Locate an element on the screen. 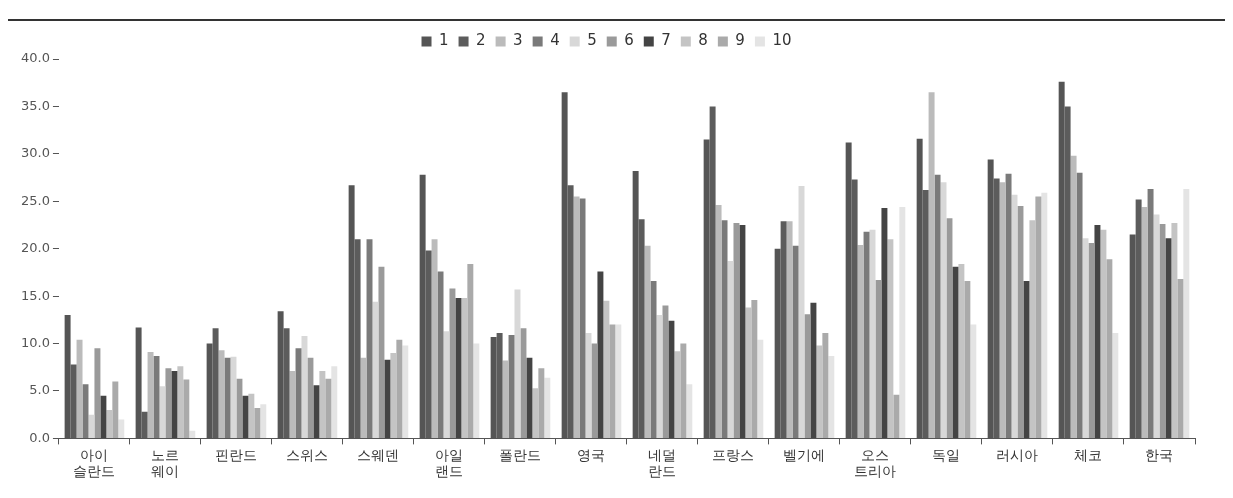 The image size is (1233, 498). legend-label: 1 is located at coordinates (444, 40).